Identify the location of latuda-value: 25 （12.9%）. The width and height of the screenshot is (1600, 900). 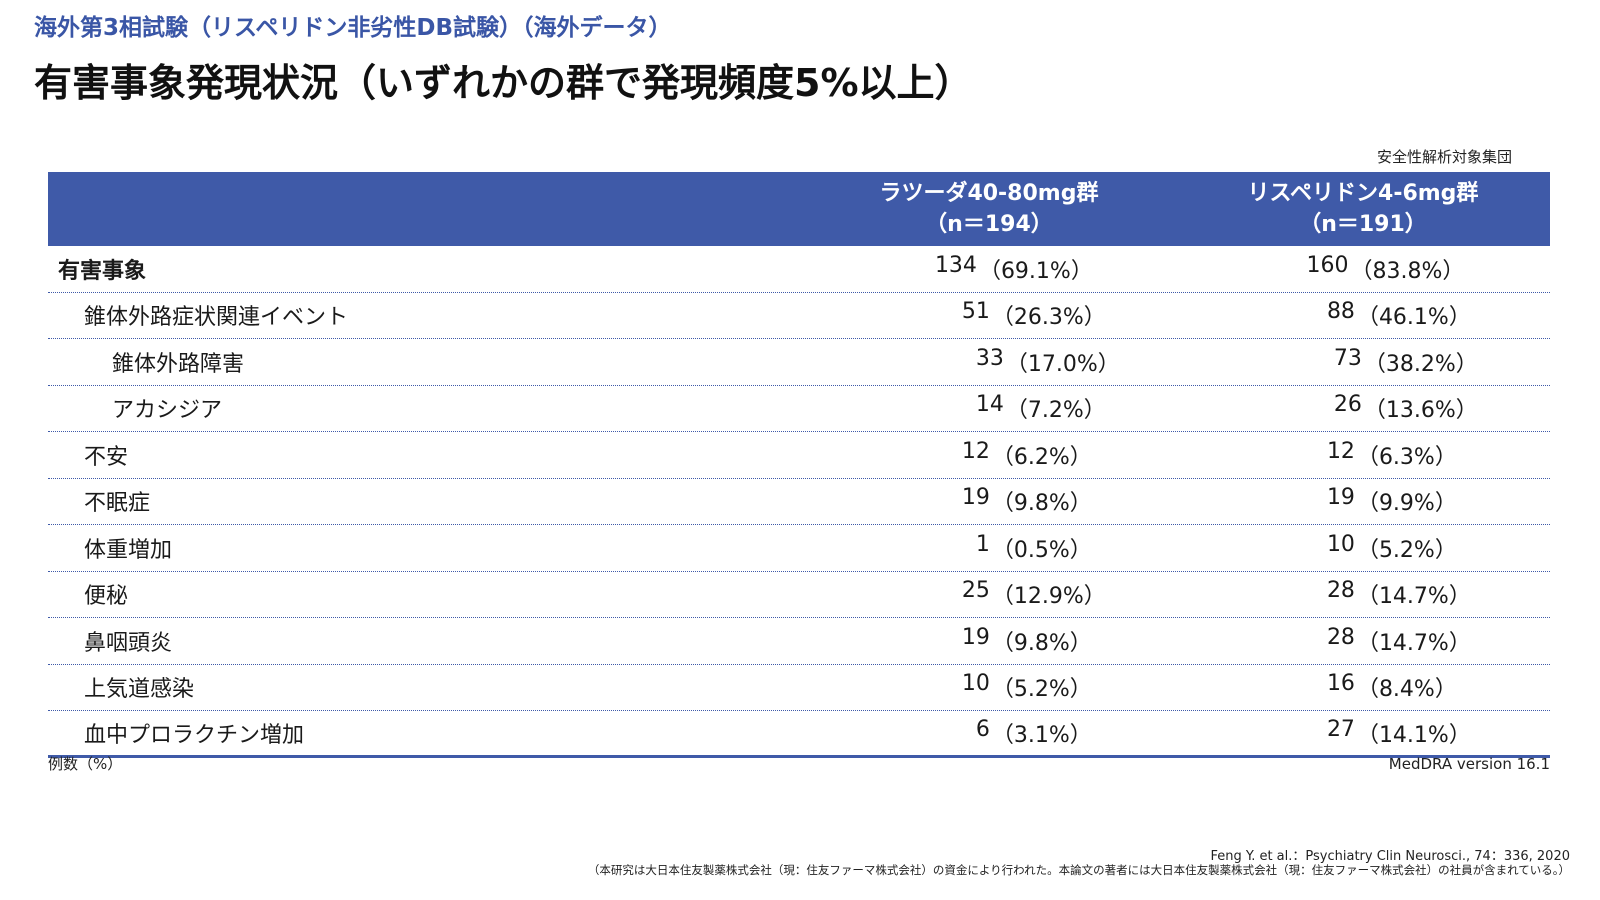
(1002, 594).